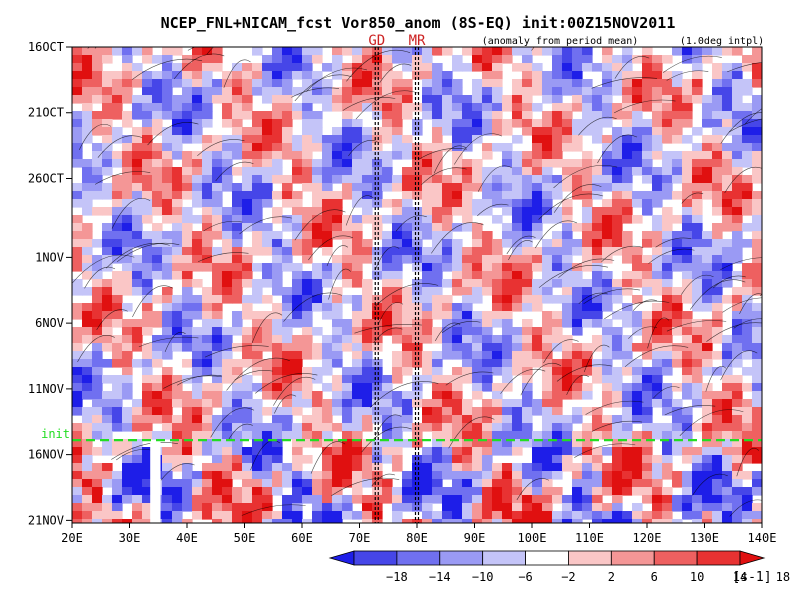 This screenshot has height=600, width=800. Describe the element at coordinates (46, 113) in the screenshot. I see `y-tick-label: 21OCT` at that location.